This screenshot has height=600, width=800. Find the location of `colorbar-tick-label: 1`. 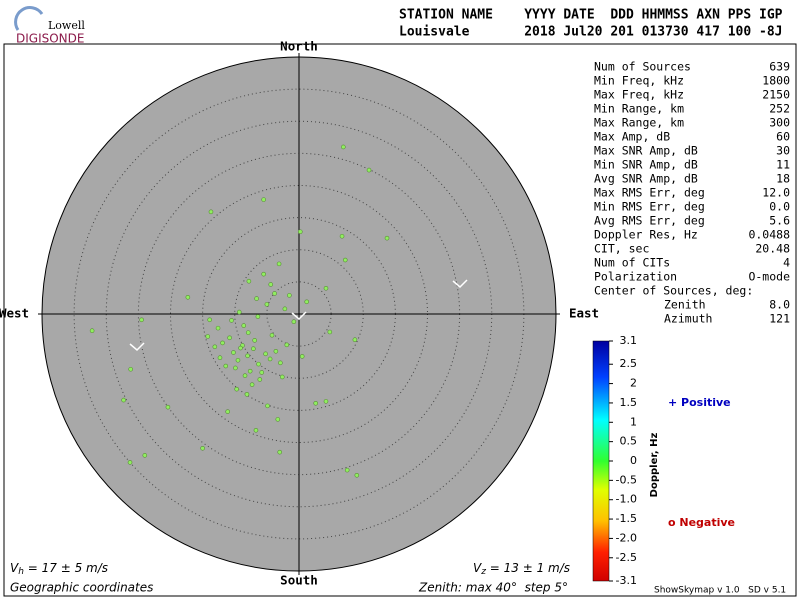

colorbar-tick-label: 1 is located at coordinates (633, 421).